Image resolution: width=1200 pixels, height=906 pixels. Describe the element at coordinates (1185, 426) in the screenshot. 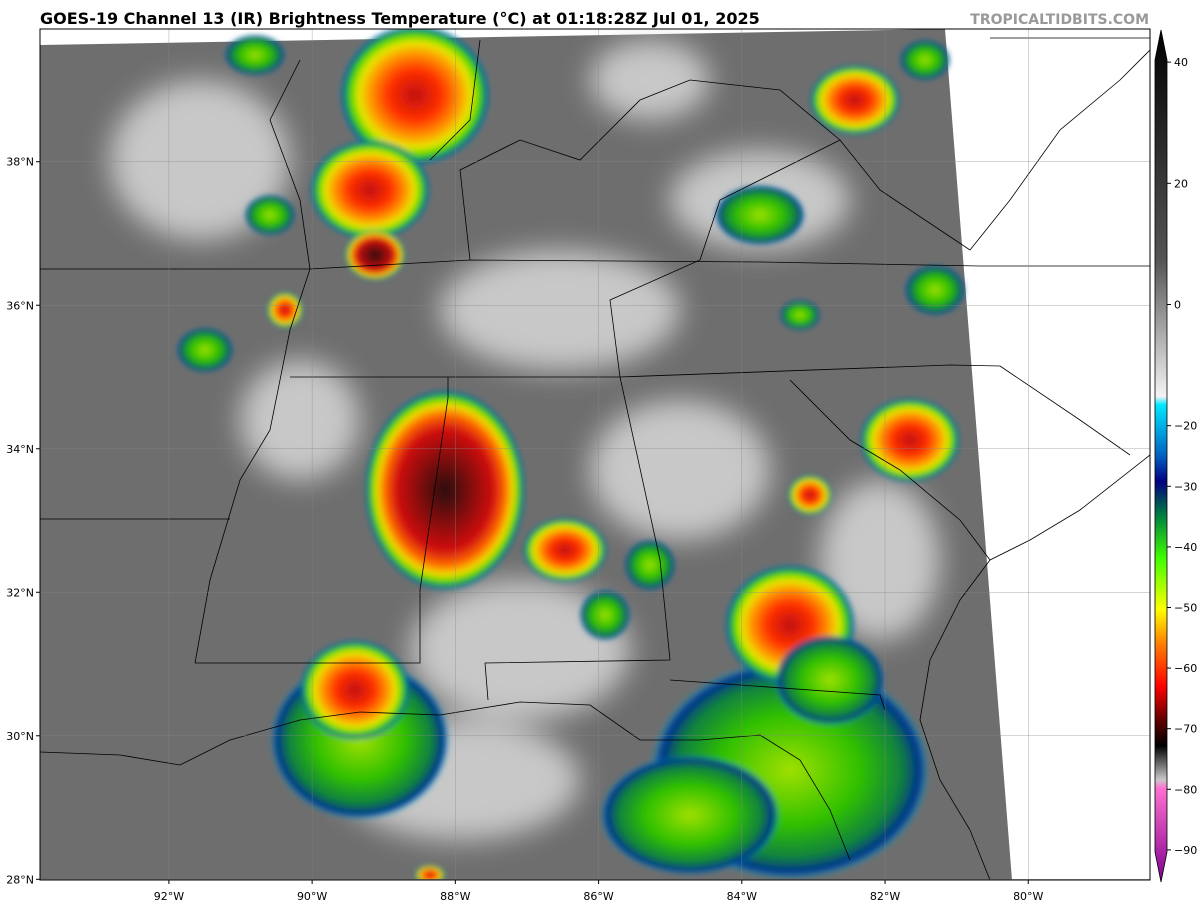

I see `colorbar-label: −20` at that location.